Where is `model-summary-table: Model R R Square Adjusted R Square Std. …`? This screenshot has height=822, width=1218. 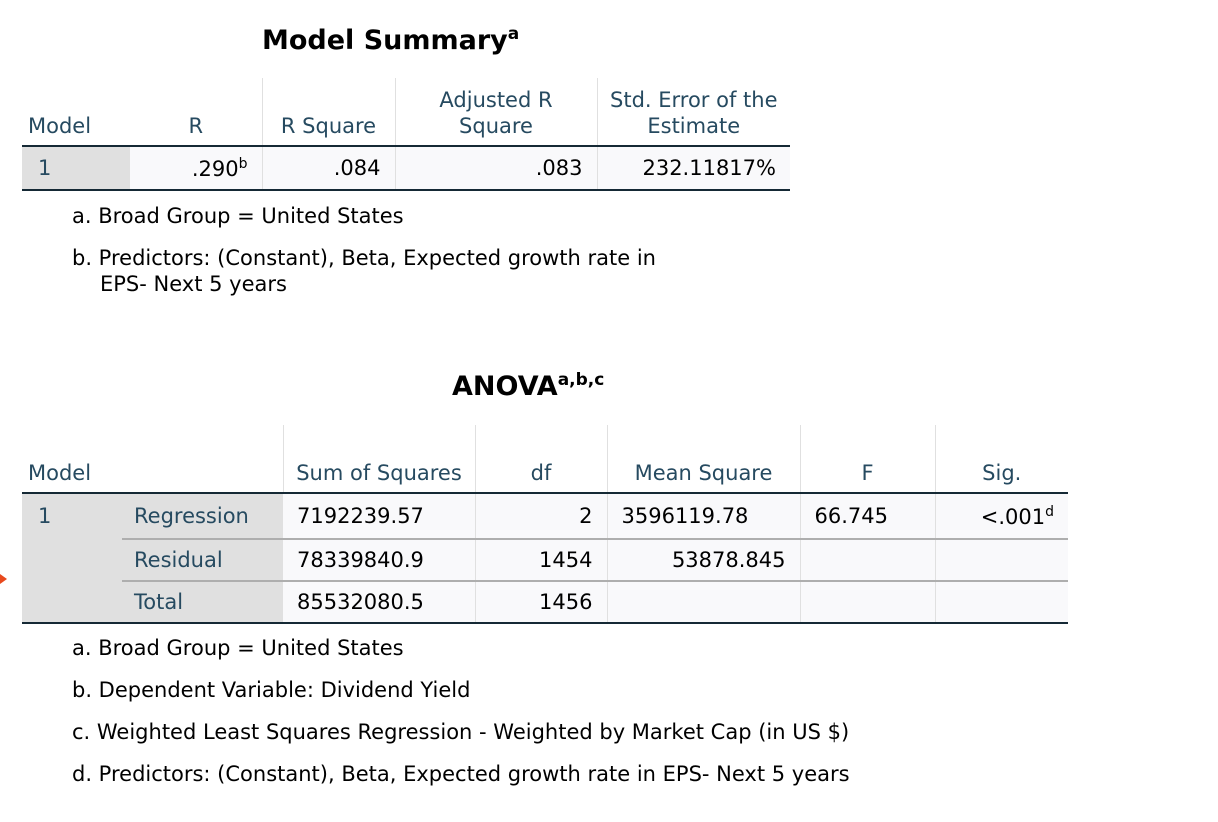
model-summary-table: Model R R Square Adjusted R Square Std. … is located at coordinates (406, 134).